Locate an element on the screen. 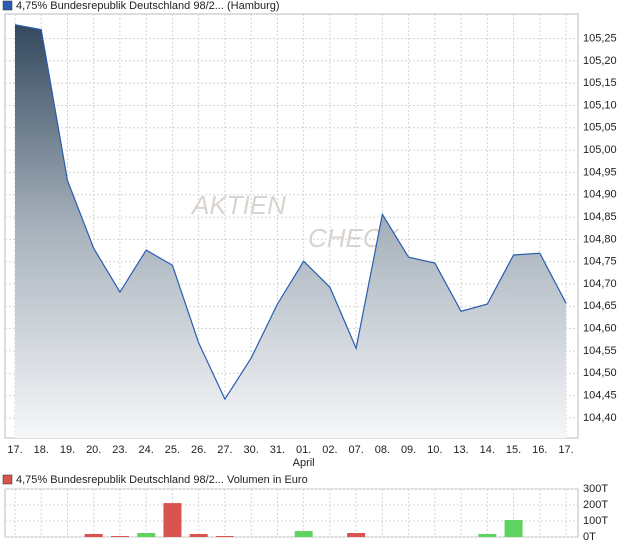 The height and width of the screenshot is (546, 620). y-tick-label: 105,25 is located at coordinates (600, 38).